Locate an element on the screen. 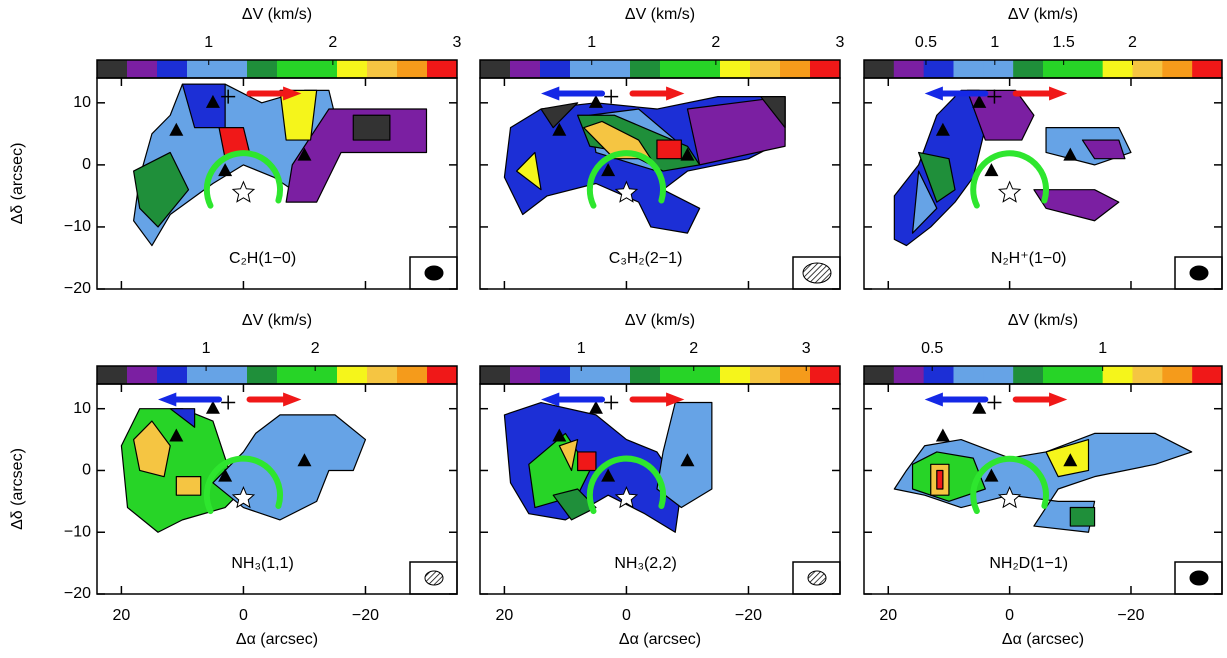 Image resolution: width=1227 pixels, height=658 pixels. cross-marker is located at coordinates (611, 96).